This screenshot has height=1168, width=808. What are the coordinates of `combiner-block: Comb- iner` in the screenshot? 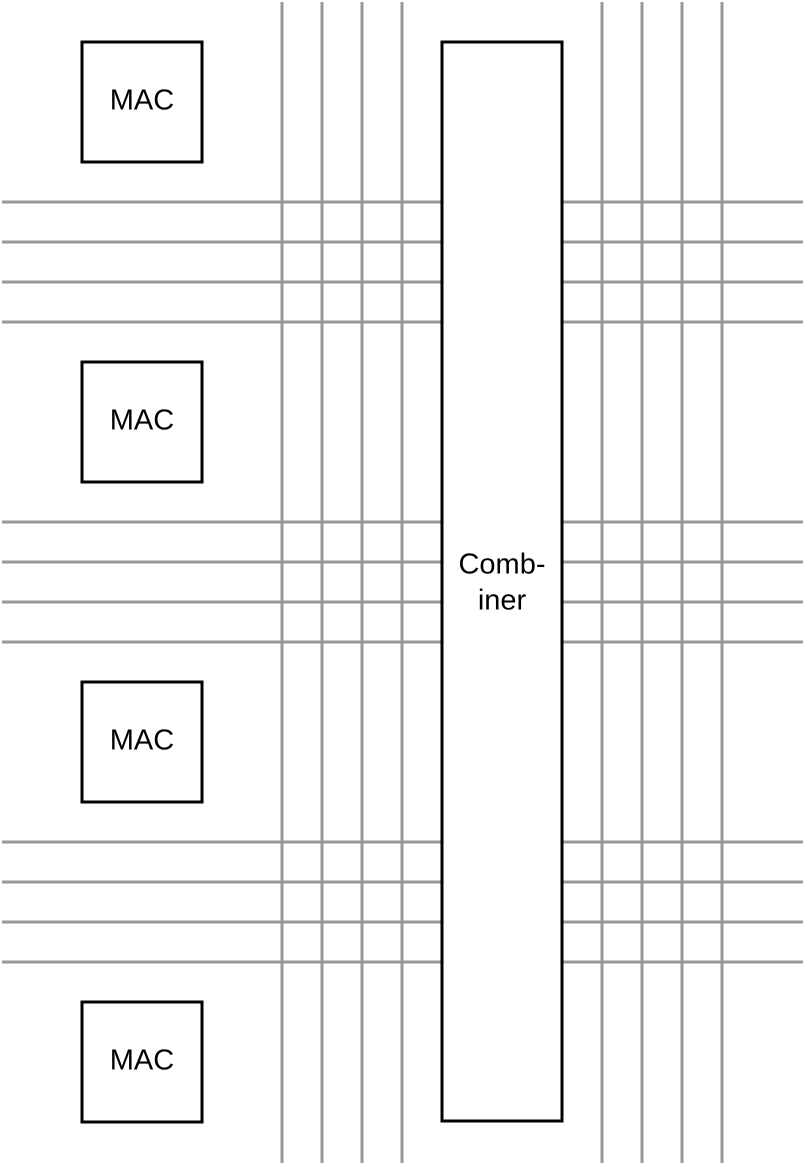 It's located at (502, 581).